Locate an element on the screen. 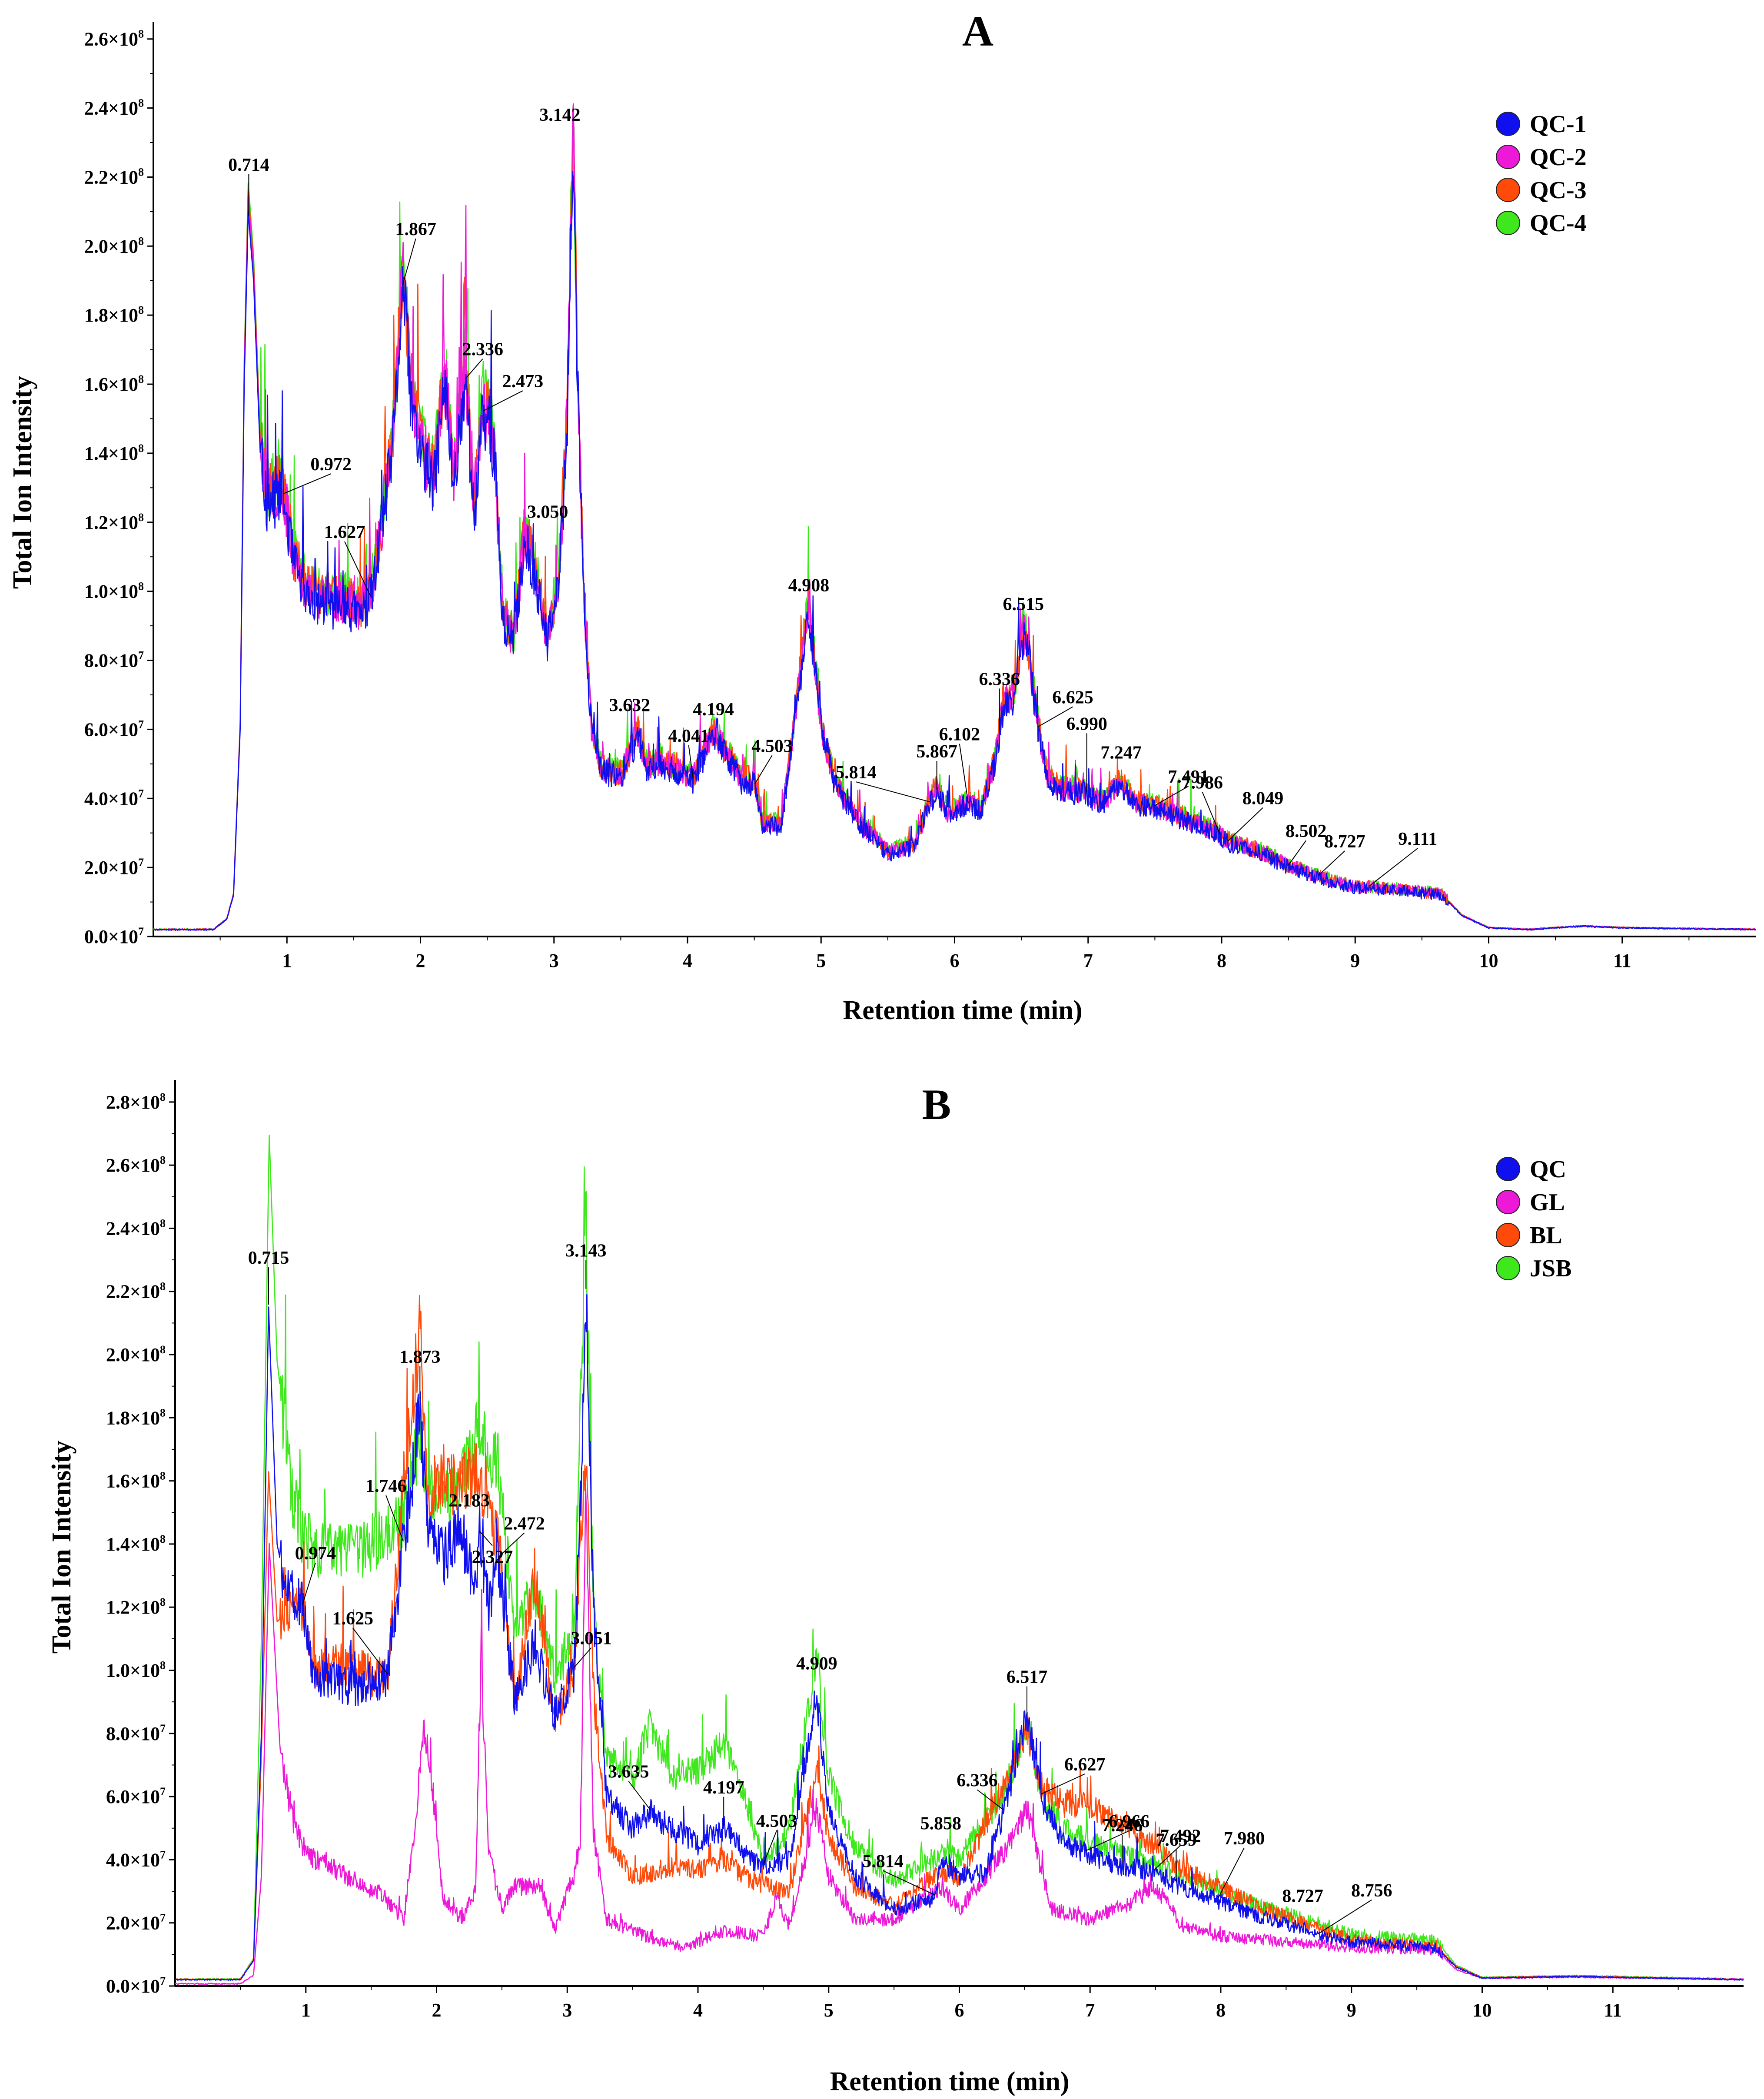  x-tick-label: 1 is located at coordinates (287, 960).